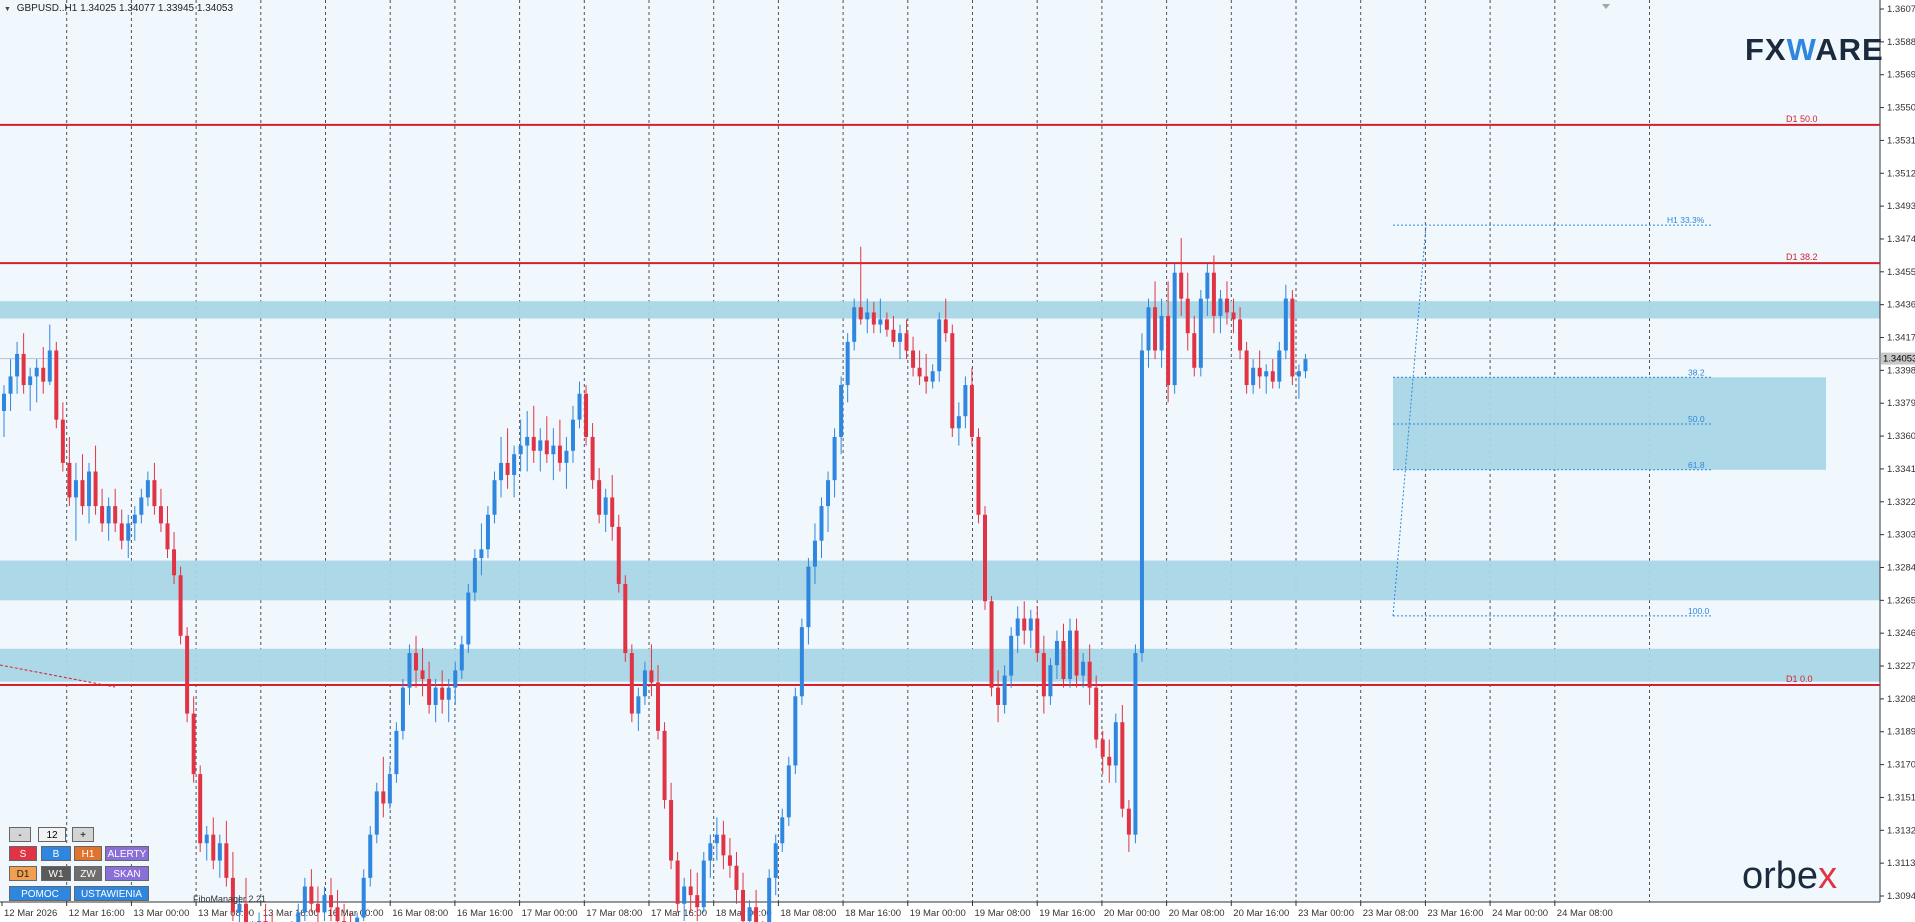  Describe the element at coordinates (1197, 913) in the screenshot. I see `time-axis-label: 20 Mar 08:00` at that location.